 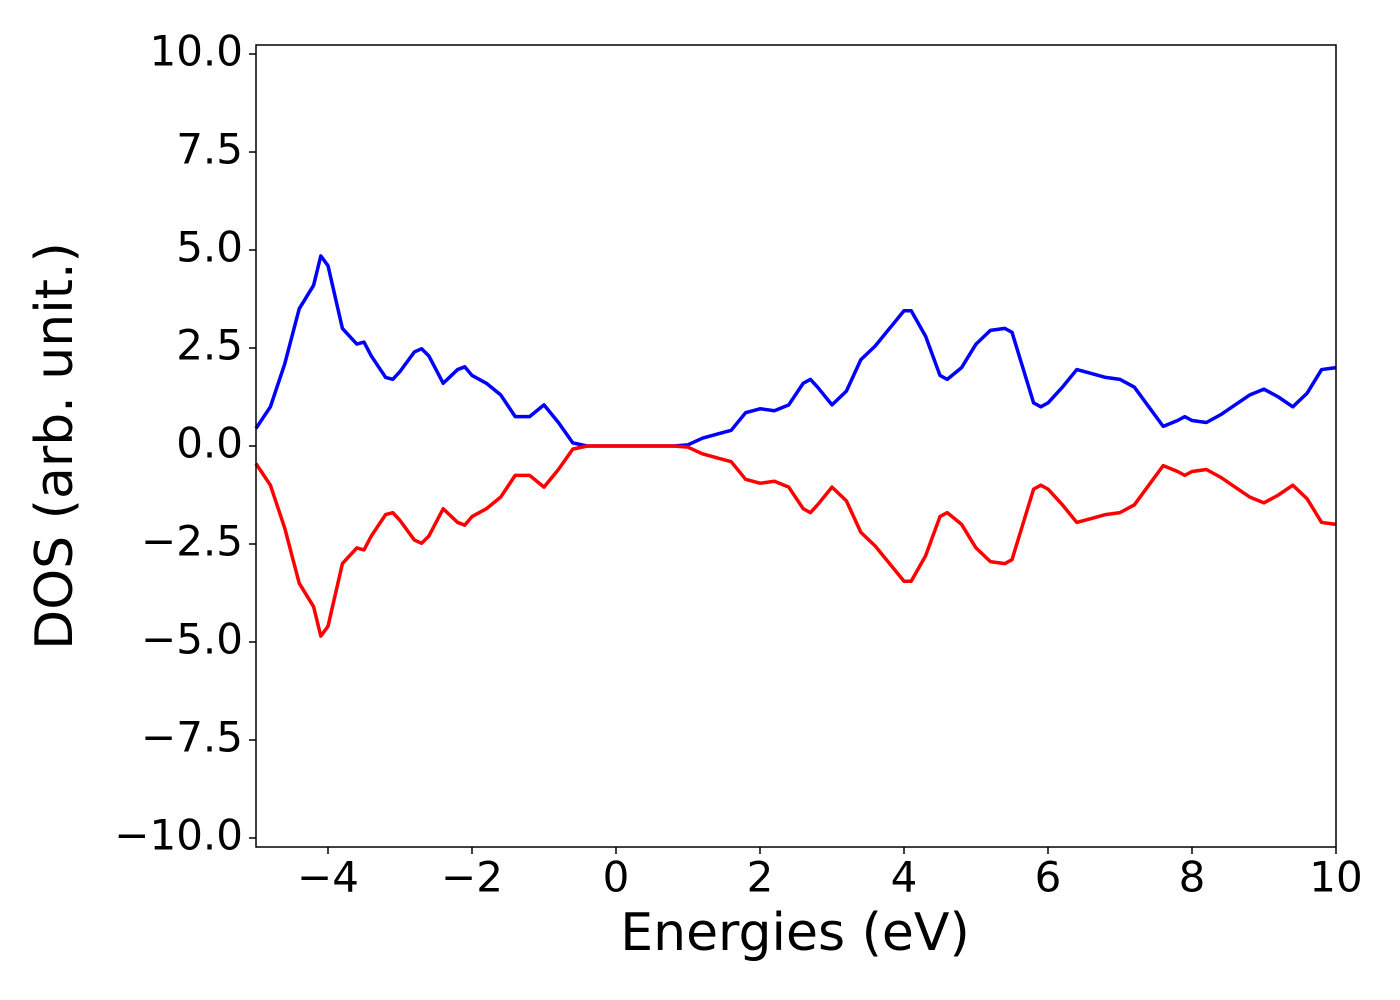 What do you see at coordinates (209, 247) in the screenshot?
I see `y-tick-label: 5.0` at bounding box center [209, 247].